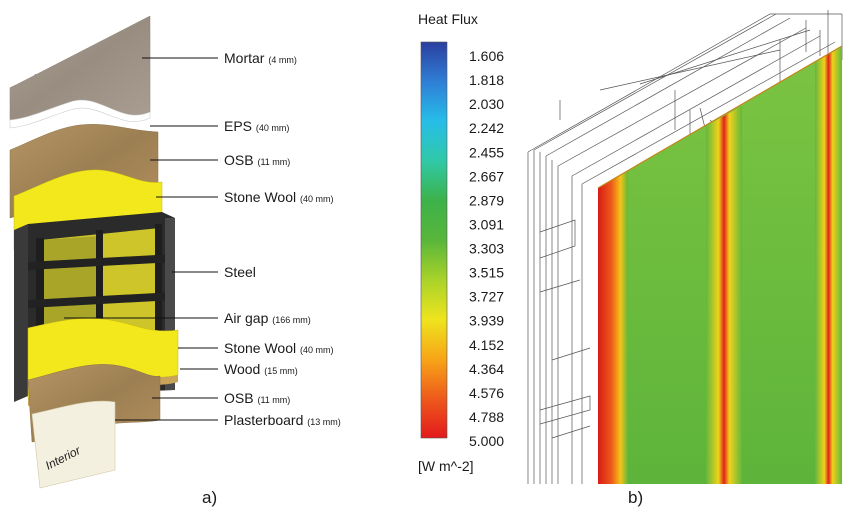 The height and width of the screenshot is (512, 851). I want to click on colorbar-tick-label: 4.152, so click(486, 345).